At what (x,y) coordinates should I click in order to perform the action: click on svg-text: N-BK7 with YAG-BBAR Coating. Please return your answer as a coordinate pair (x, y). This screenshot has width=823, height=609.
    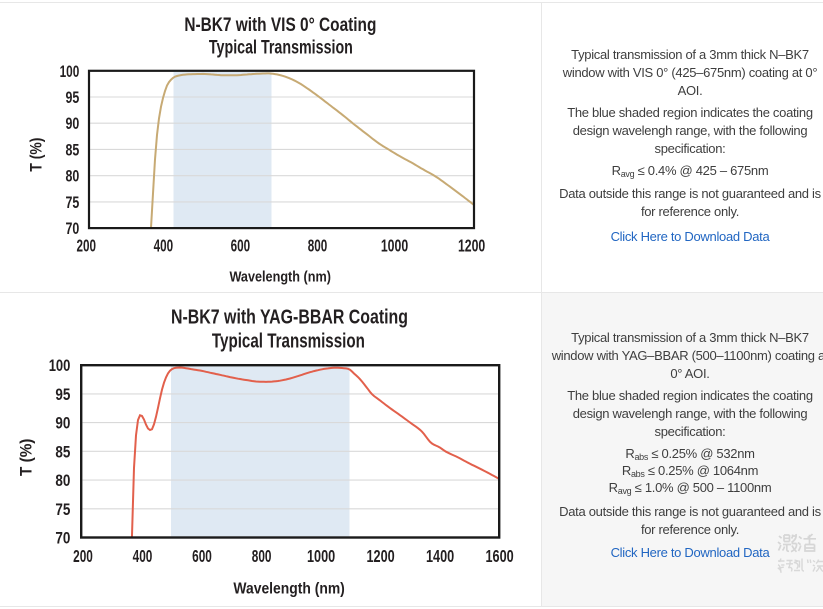
    Looking at the image, I should click on (289, 318).